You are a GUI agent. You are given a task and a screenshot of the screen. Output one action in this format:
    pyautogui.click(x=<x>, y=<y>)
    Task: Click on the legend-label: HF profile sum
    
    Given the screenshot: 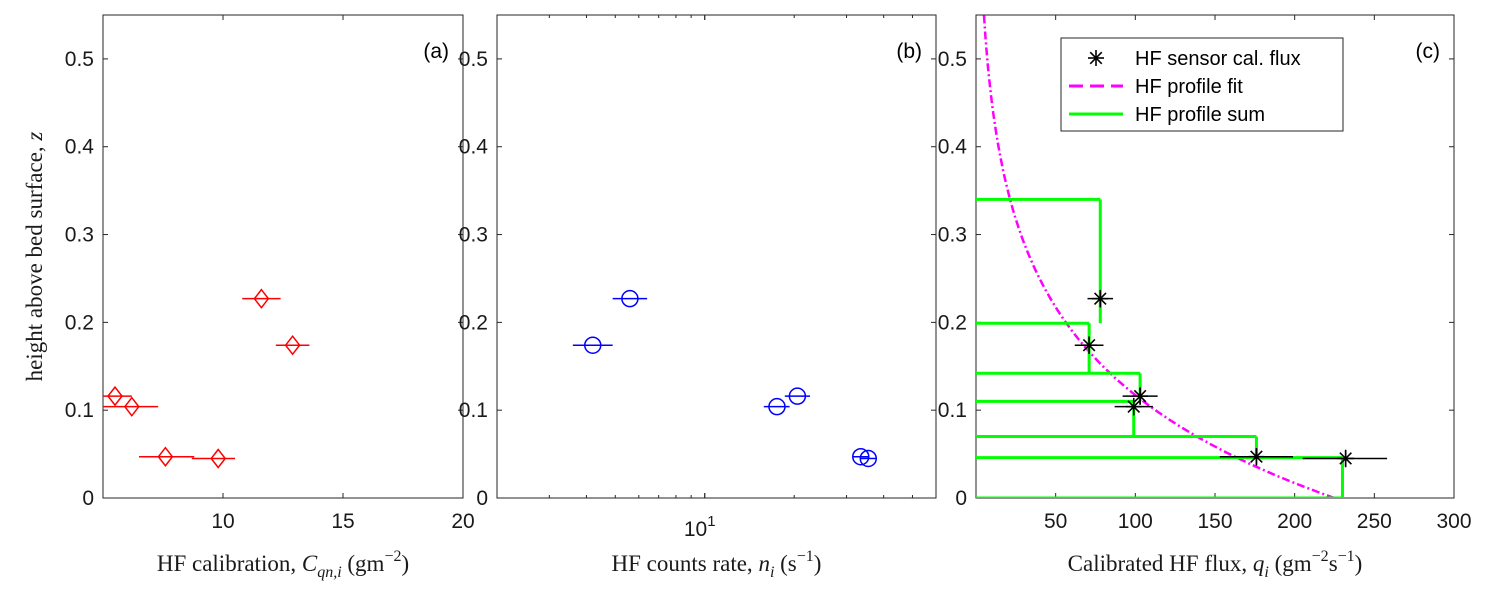 What is the action you would take?
    pyautogui.click(x=1200, y=115)
    